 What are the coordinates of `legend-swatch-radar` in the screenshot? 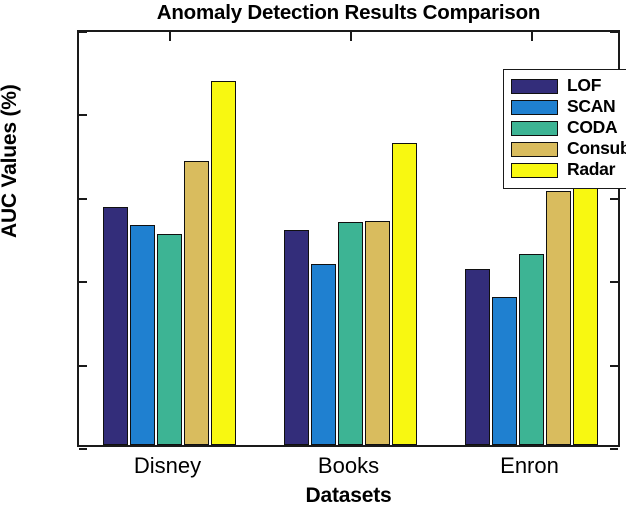 It's located at (534, 170).